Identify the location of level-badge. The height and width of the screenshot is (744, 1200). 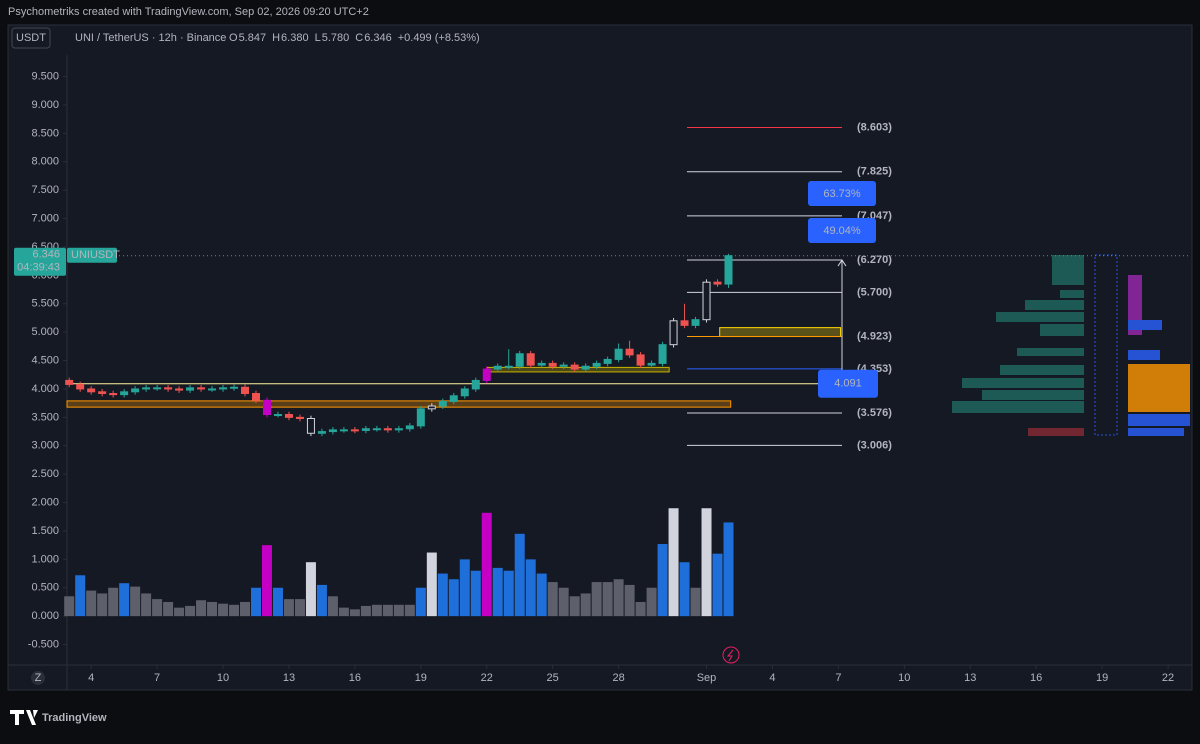
(848, 383).